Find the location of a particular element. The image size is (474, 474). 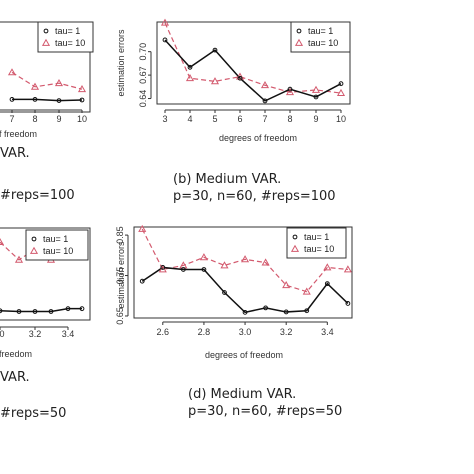

caption-line: #reps=50 is located at coordinates (33, 413).